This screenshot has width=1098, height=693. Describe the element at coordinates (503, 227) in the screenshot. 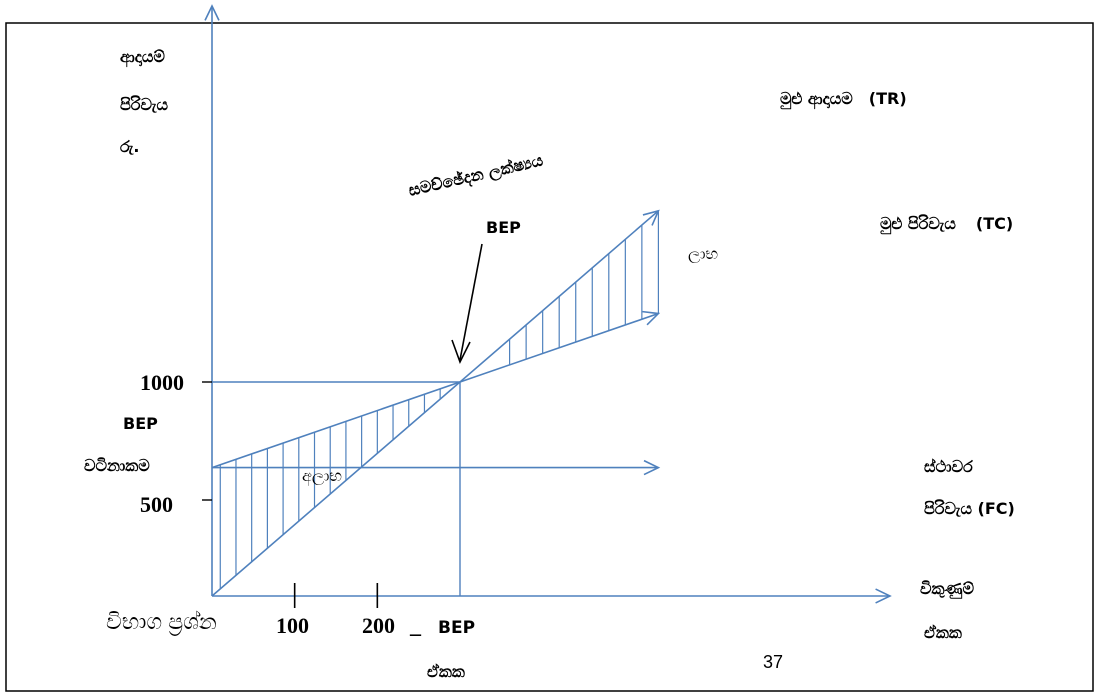

I see `bep-label: BEP` at that location.